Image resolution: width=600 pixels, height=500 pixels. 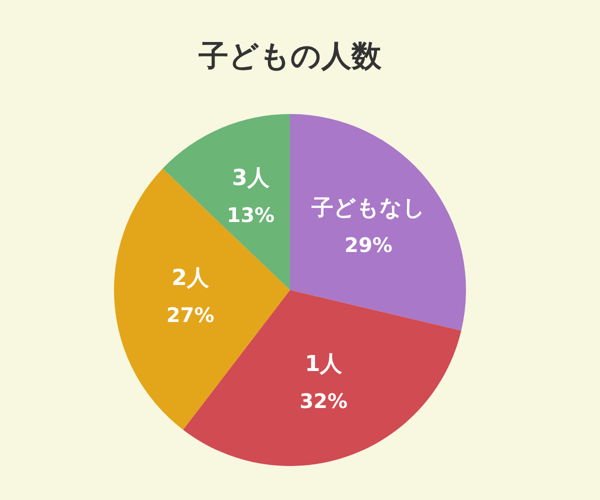 I want to click on data-label: 27%, so click(x=190, y=314).